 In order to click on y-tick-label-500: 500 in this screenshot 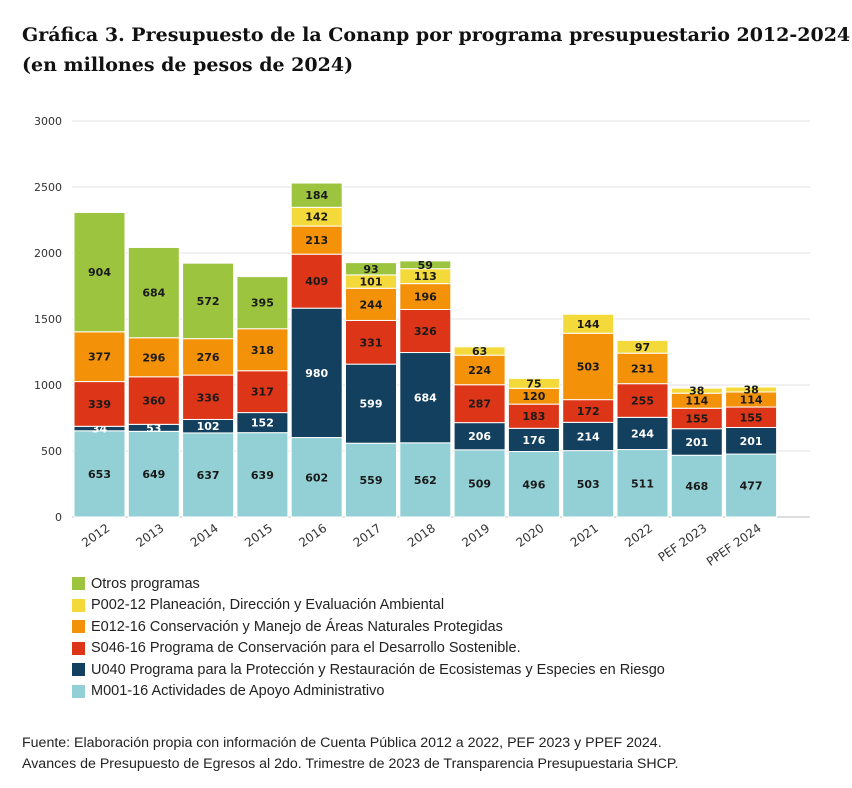, I will do `click(51, 451)`.